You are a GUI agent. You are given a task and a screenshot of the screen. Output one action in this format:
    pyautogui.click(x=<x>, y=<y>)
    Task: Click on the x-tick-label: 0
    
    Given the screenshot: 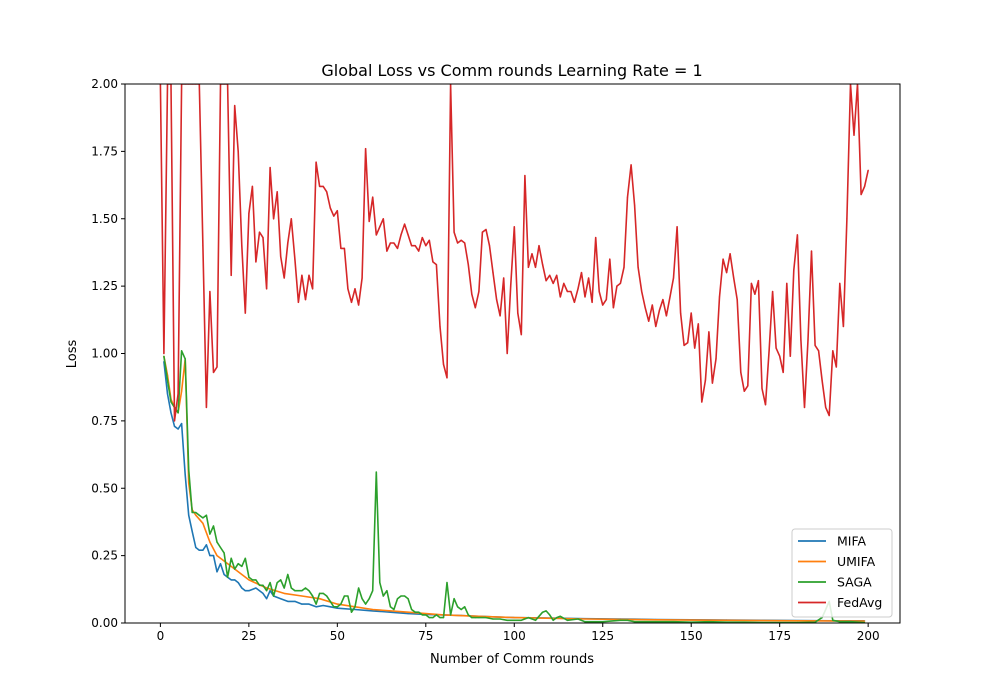 What is the action you would take?
    pyautogui.click(x=161, y=636)
    